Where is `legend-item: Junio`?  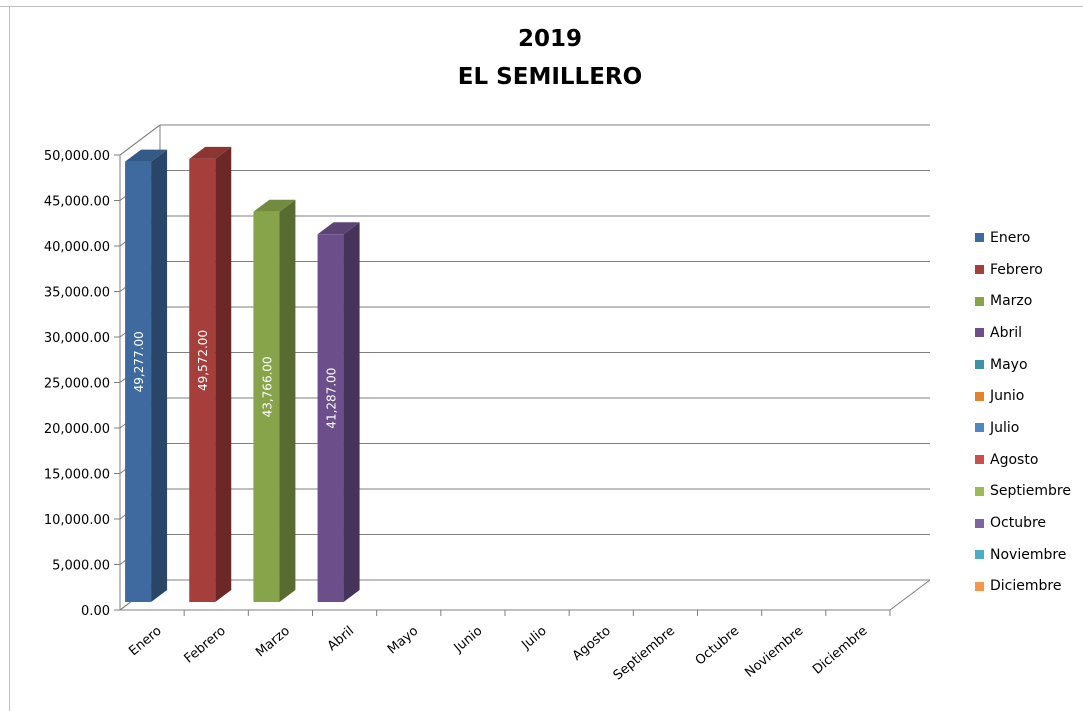
legend-item: Junio is located at coordinates (1023, 396).